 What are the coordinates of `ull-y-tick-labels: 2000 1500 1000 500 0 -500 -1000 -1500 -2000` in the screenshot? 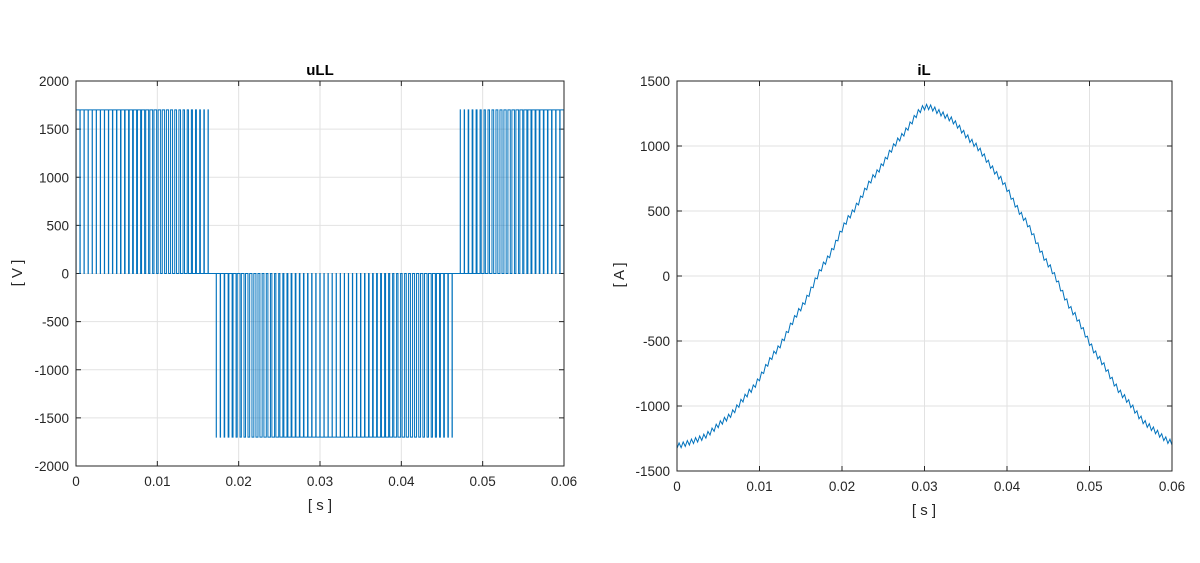 It's located at (51, 274).